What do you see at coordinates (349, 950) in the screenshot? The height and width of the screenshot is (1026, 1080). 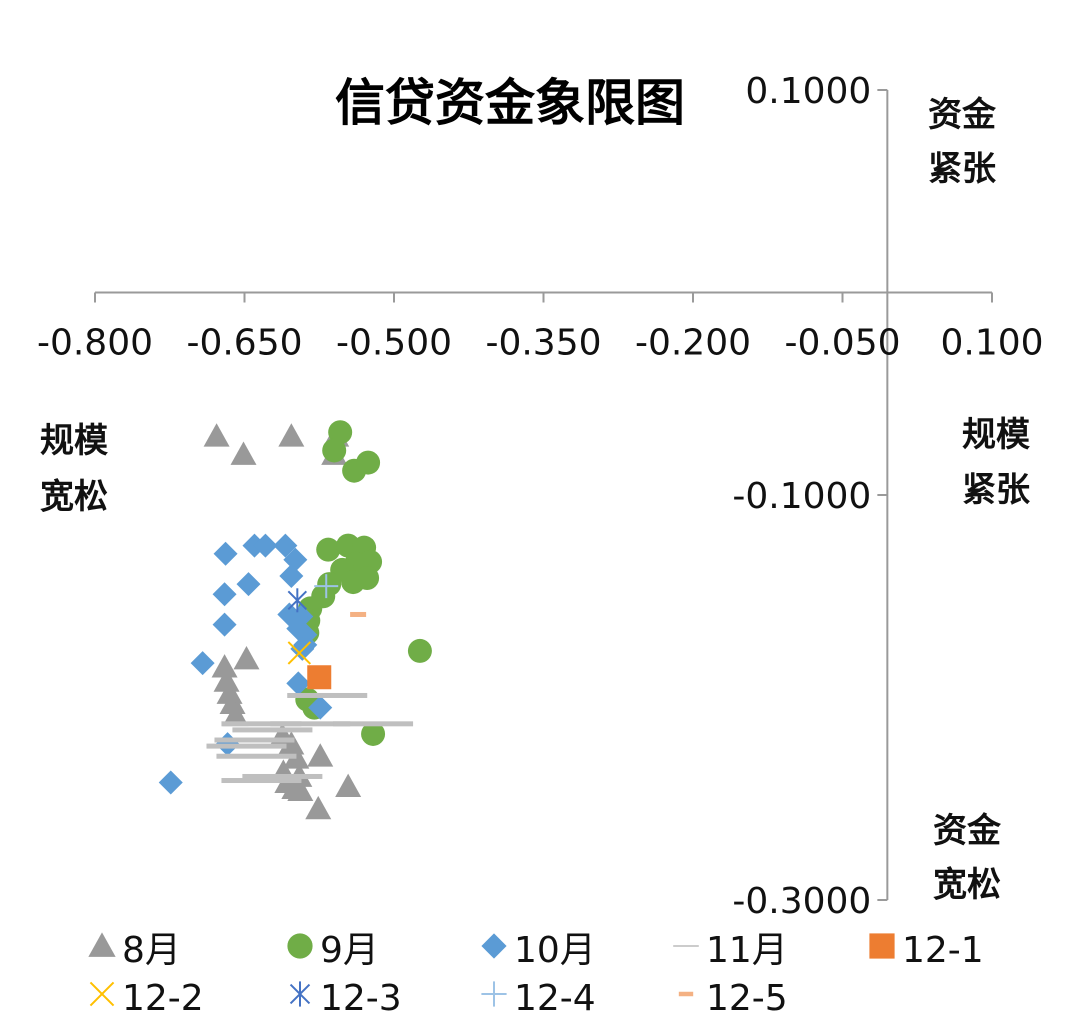 I see `legend-label: 9月` at bounding box center [349, 950].